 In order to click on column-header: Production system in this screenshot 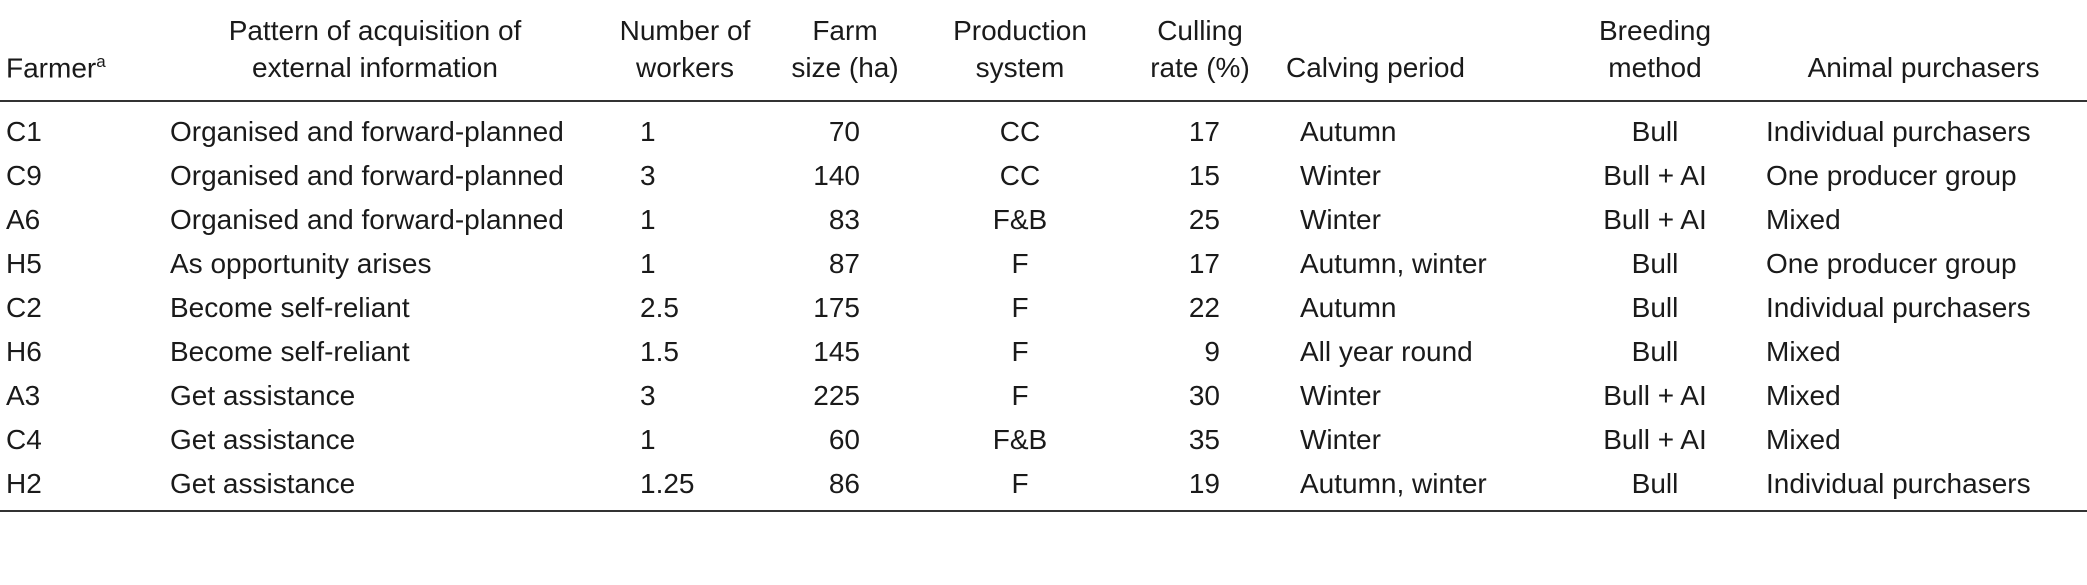, I will do `click(1020, 57)`.